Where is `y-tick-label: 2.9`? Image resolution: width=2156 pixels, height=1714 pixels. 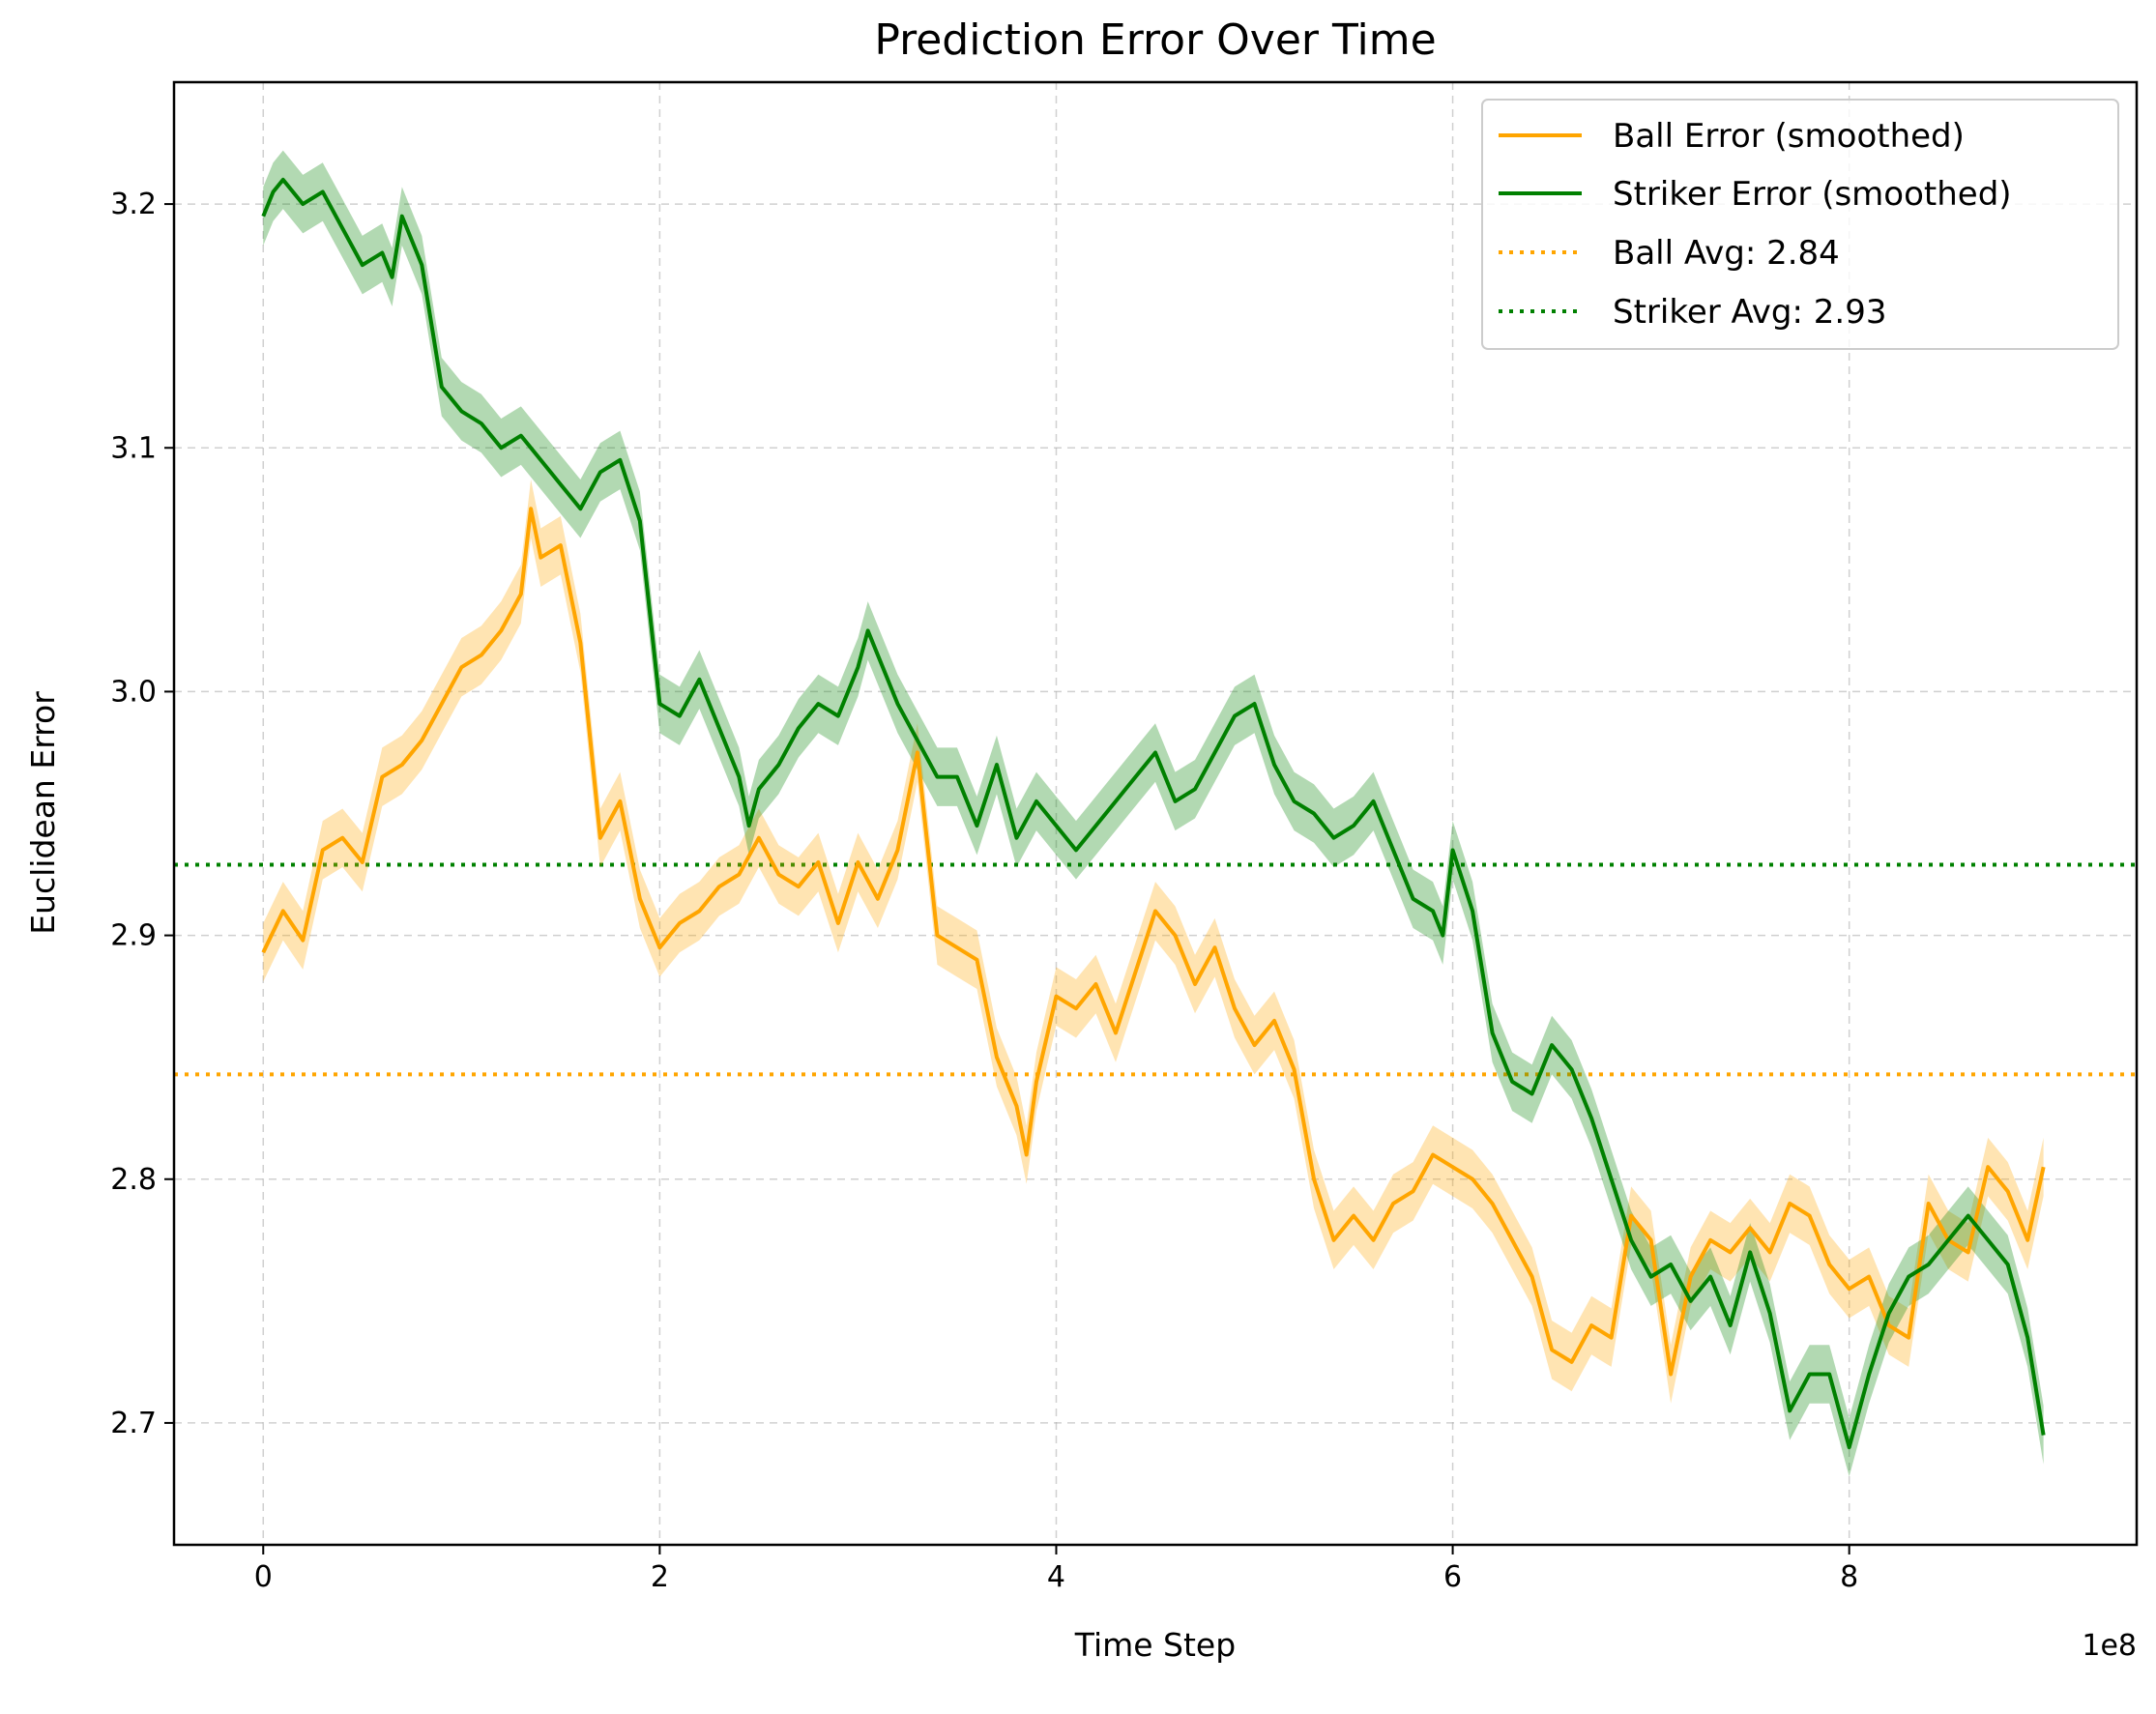 y-tick-label: 2.9 is located at coordinates (133, 936).